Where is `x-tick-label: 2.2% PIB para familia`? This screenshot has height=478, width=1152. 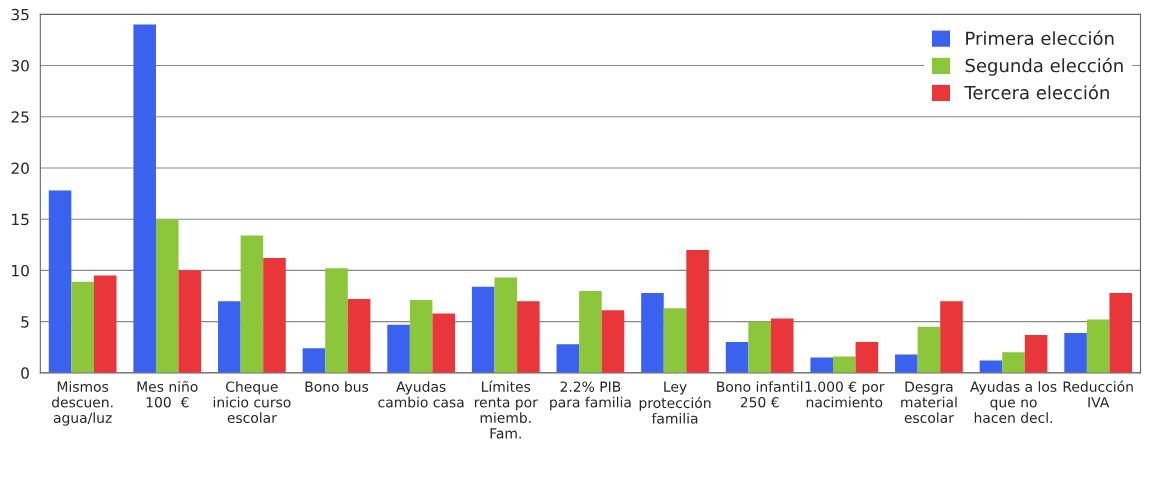 x-tick-label: 2.2% PIB para familia is located at coordinates (590, 396).